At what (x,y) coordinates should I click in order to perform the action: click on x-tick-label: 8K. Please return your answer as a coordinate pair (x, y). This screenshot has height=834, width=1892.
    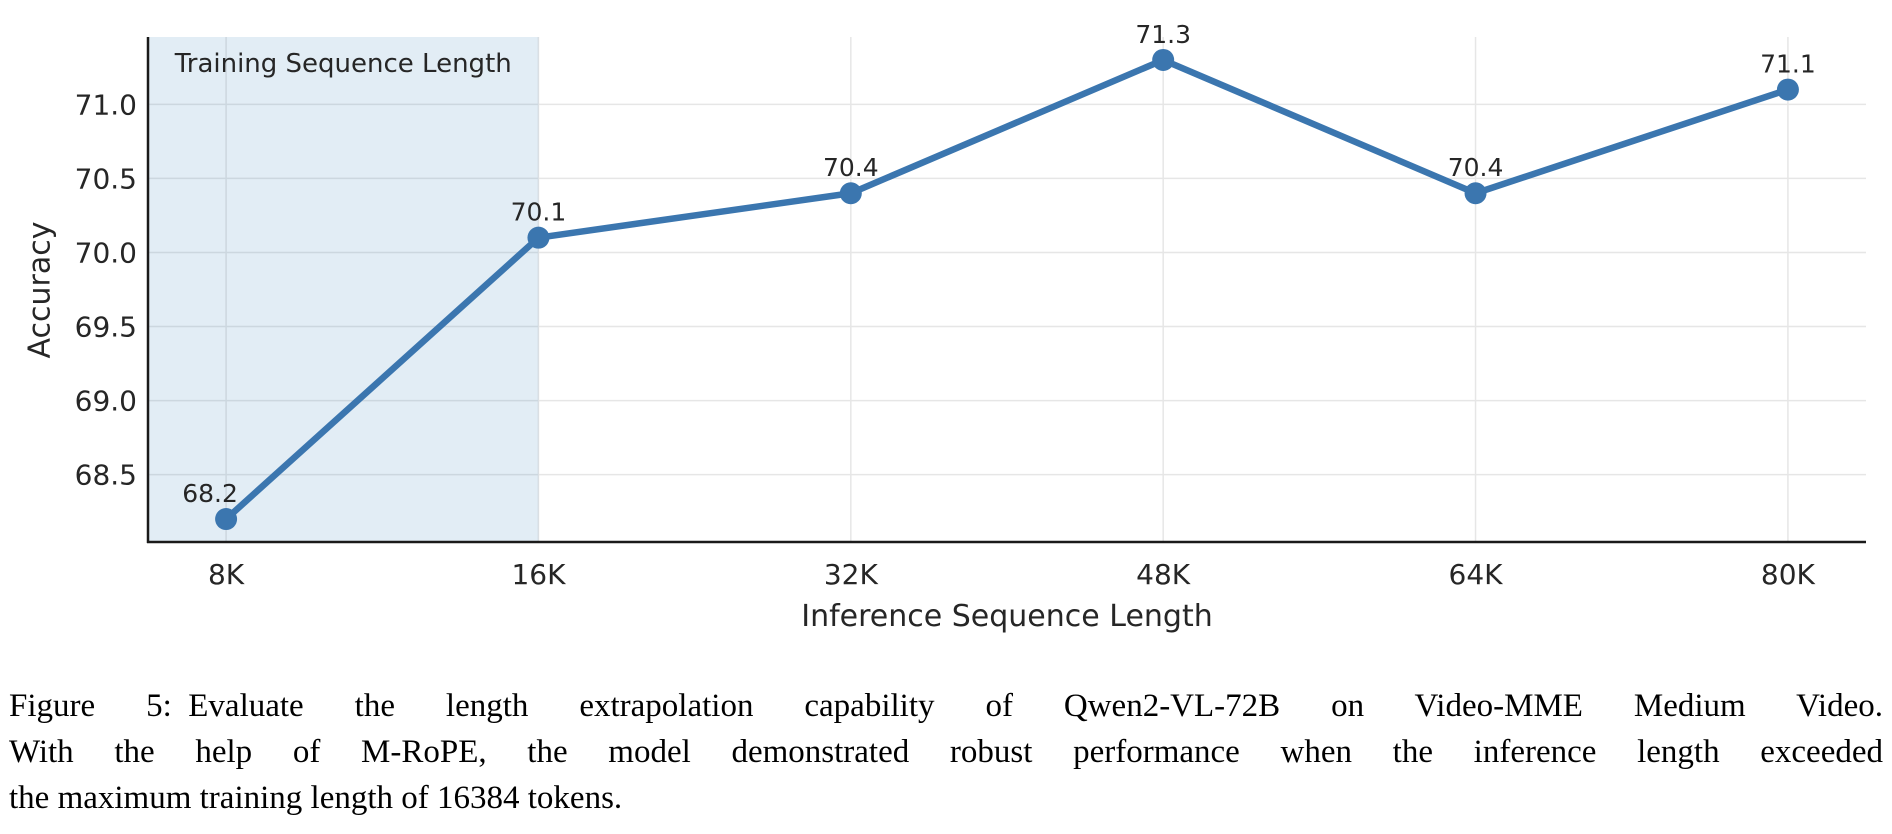
    Looking at the image, I should click on (226, 574).